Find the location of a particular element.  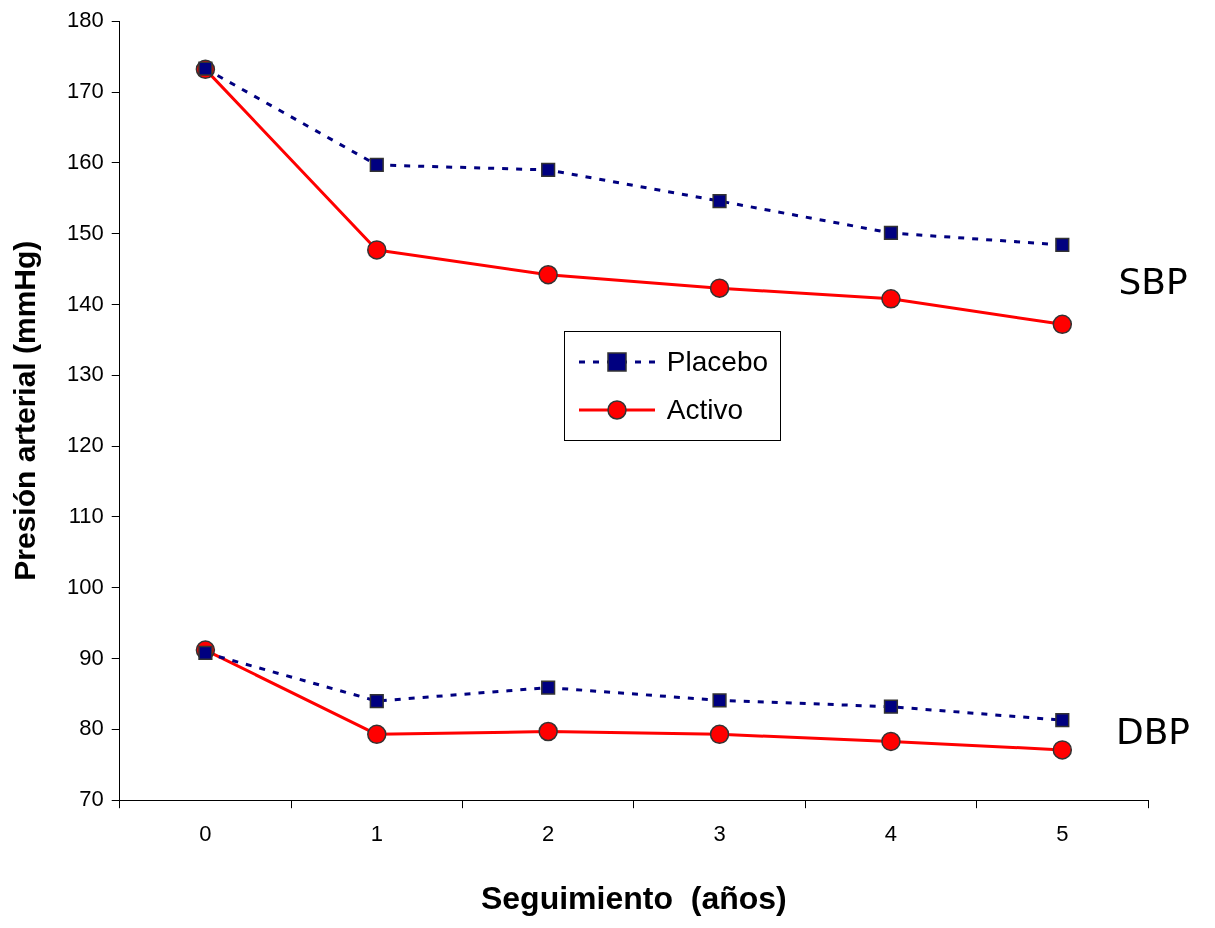

x-tick-label: 3 is located at coordinates (719, 834).